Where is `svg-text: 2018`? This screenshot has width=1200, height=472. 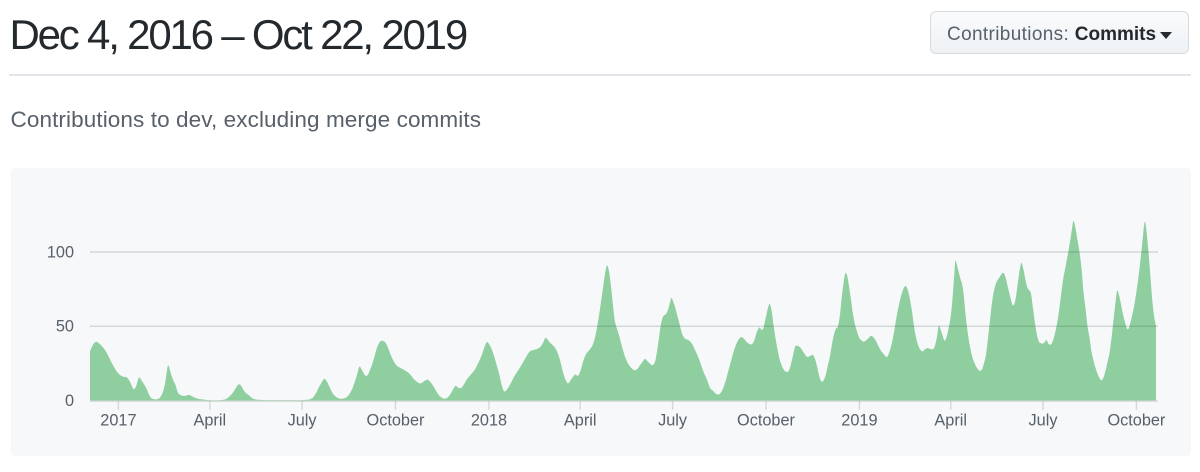 svg-text: 2018 is located at coordinates (489, 421).